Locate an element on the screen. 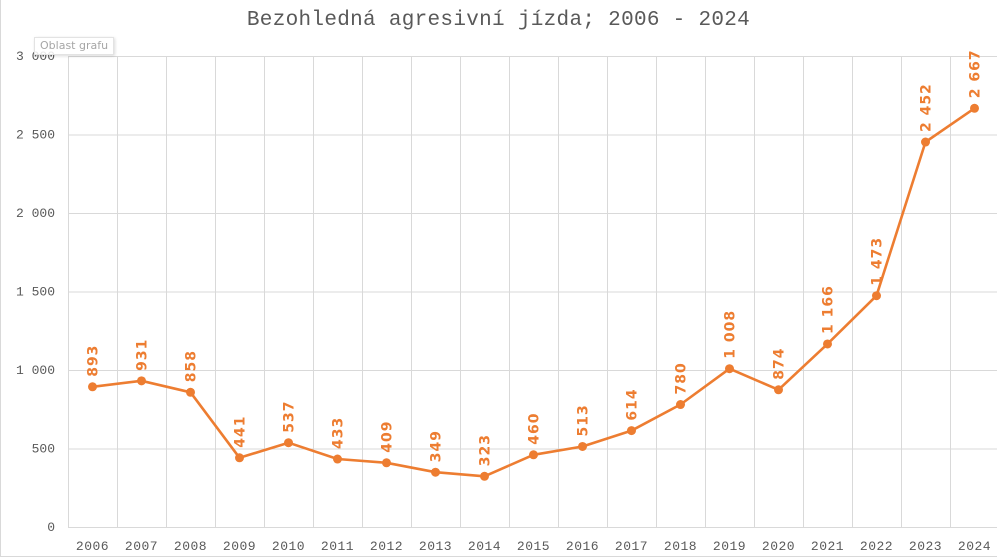 The height and width of the screenshot is (557, 997). data-label: 537 is located at coordinates (290, 416).